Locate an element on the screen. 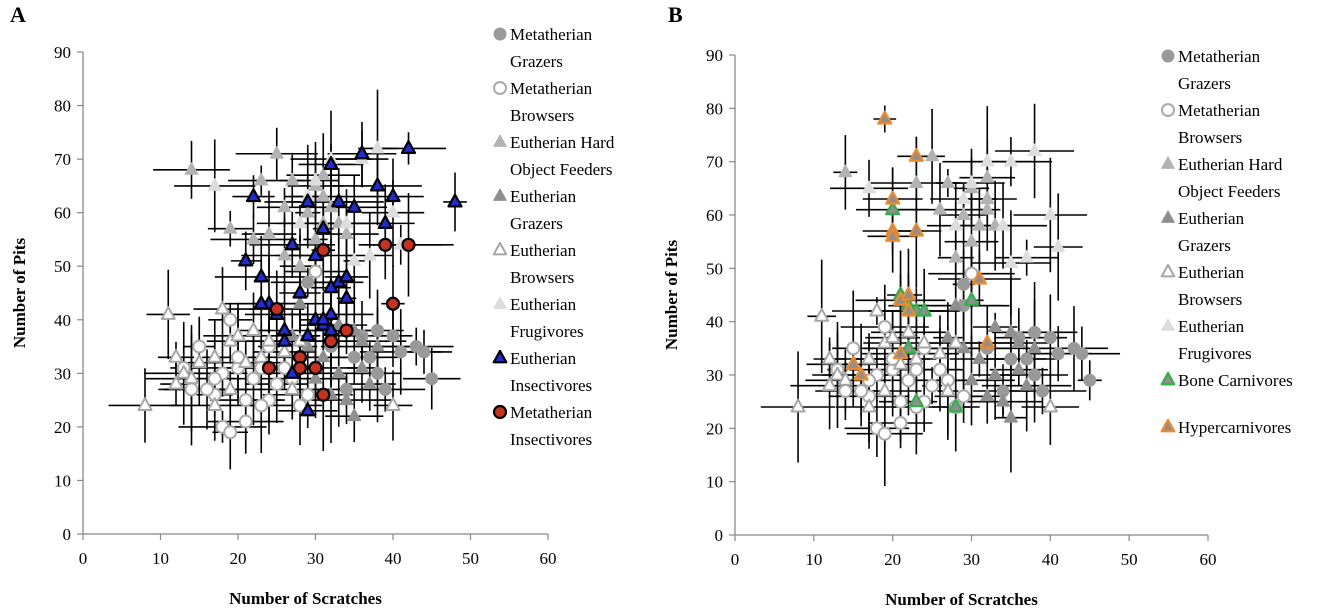  legend-label: Frugivores is located at coordinates (547, 331).